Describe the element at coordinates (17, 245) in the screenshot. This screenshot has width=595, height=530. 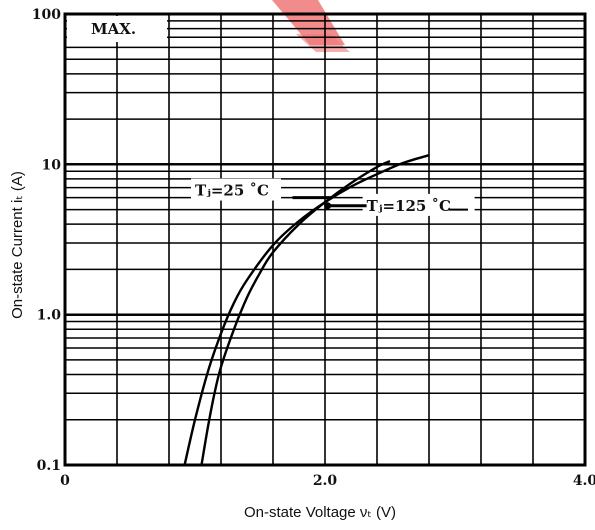
I see `y-axis-title: On-state Current iₜ (A)` at that location.